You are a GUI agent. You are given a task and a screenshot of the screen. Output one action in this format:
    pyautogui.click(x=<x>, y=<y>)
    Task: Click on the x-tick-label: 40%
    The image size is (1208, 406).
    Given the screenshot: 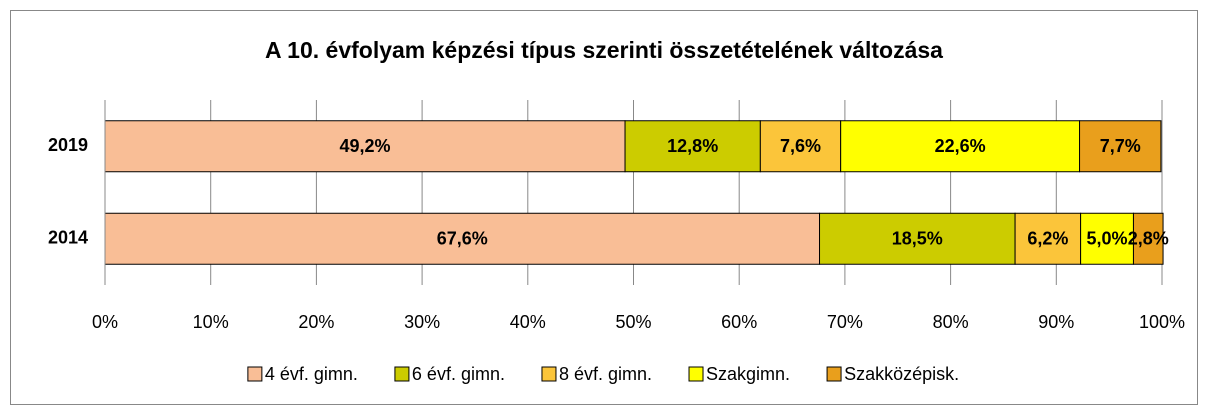 What is the action you would take?
    pyautogui.click(x=528, y=322)
    